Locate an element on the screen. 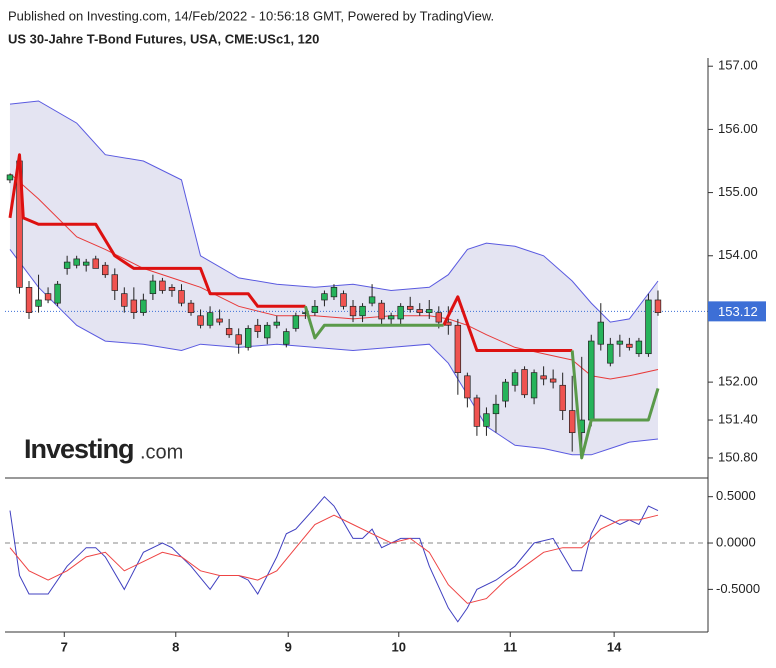 The image size is (776, 668). logo-suffix: .com is located at coordinates (161, 452).